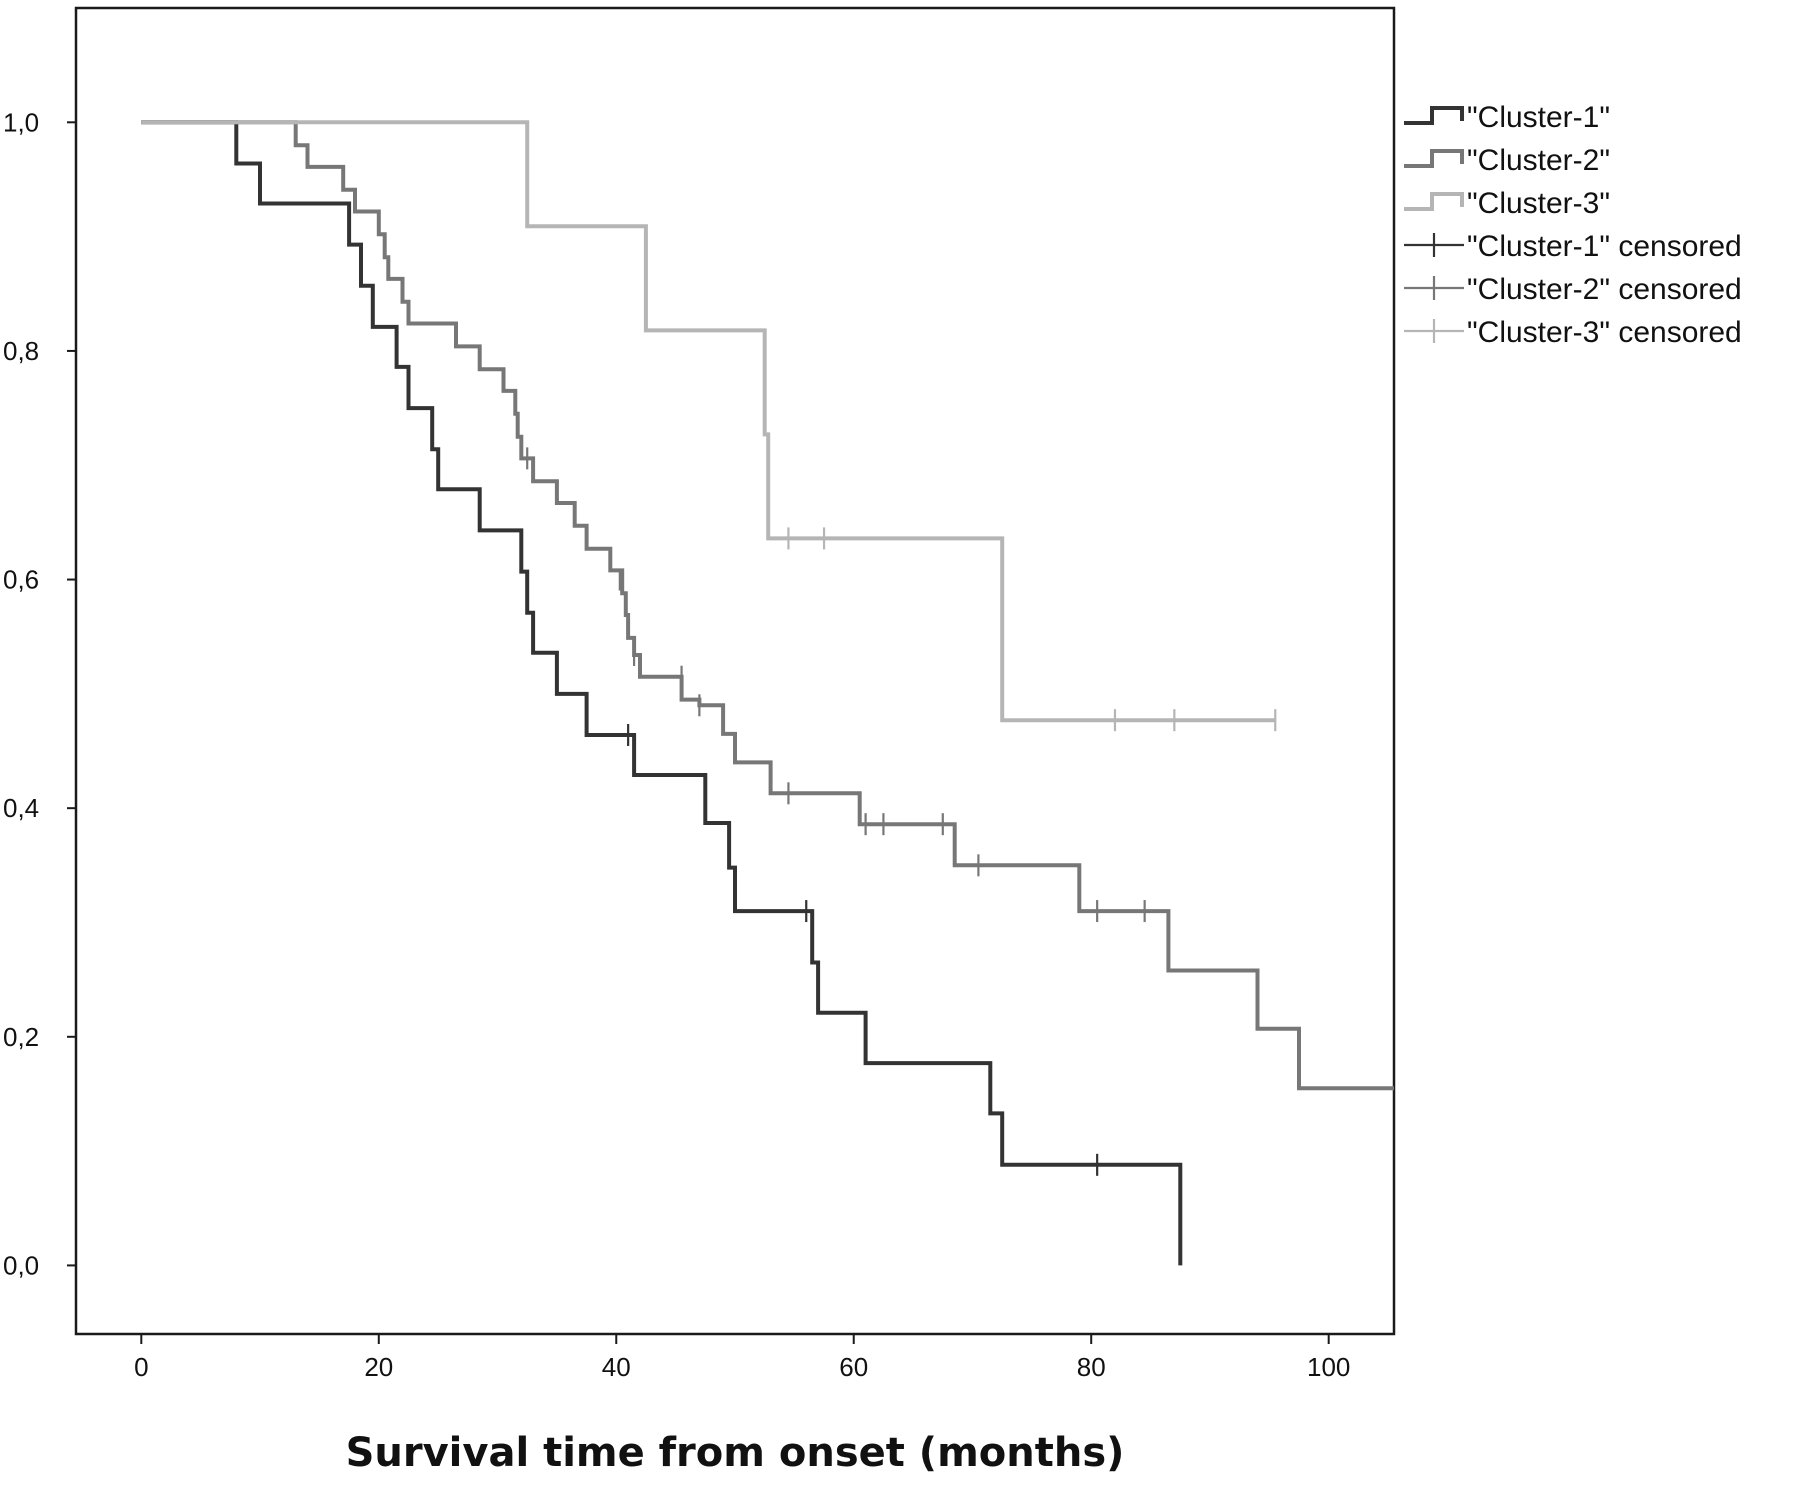 The width and height of the screenshot is (1800, 1485). I want to click on legend-item: "Cluster-2" censored, so click(1573, 289).